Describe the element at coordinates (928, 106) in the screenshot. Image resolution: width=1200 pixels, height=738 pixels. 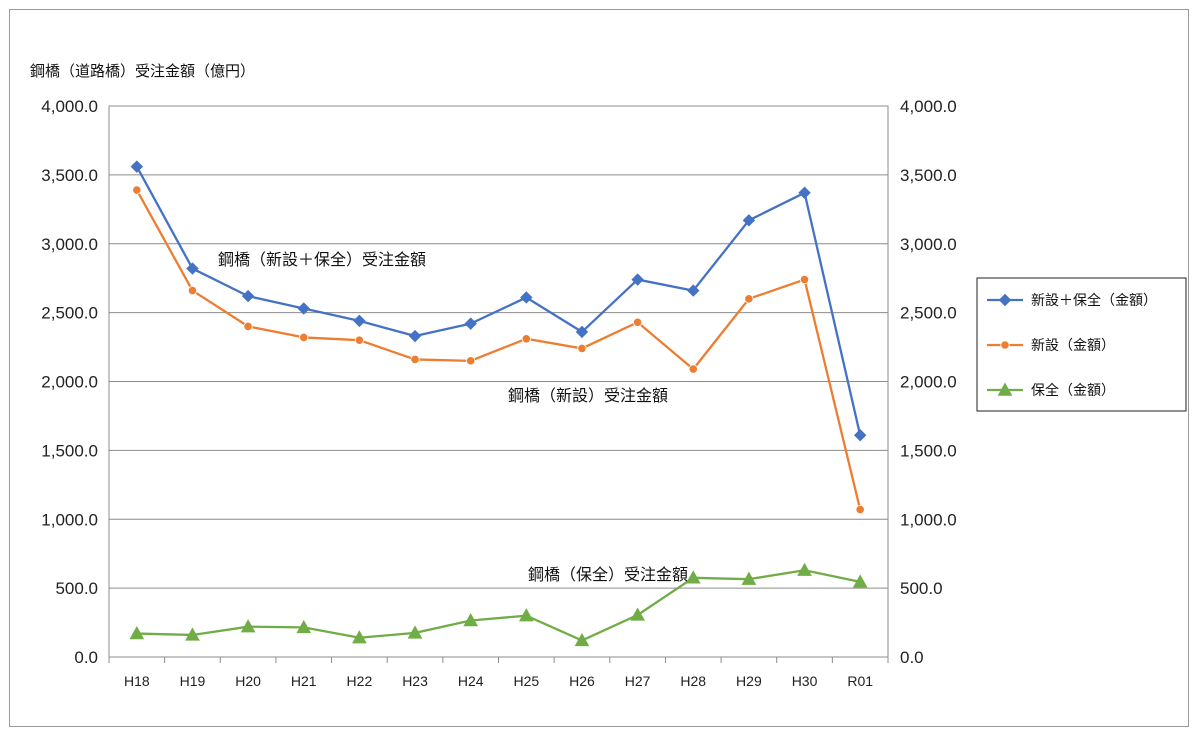
I see `y-tick-label-right: 4,000.0` at that location.